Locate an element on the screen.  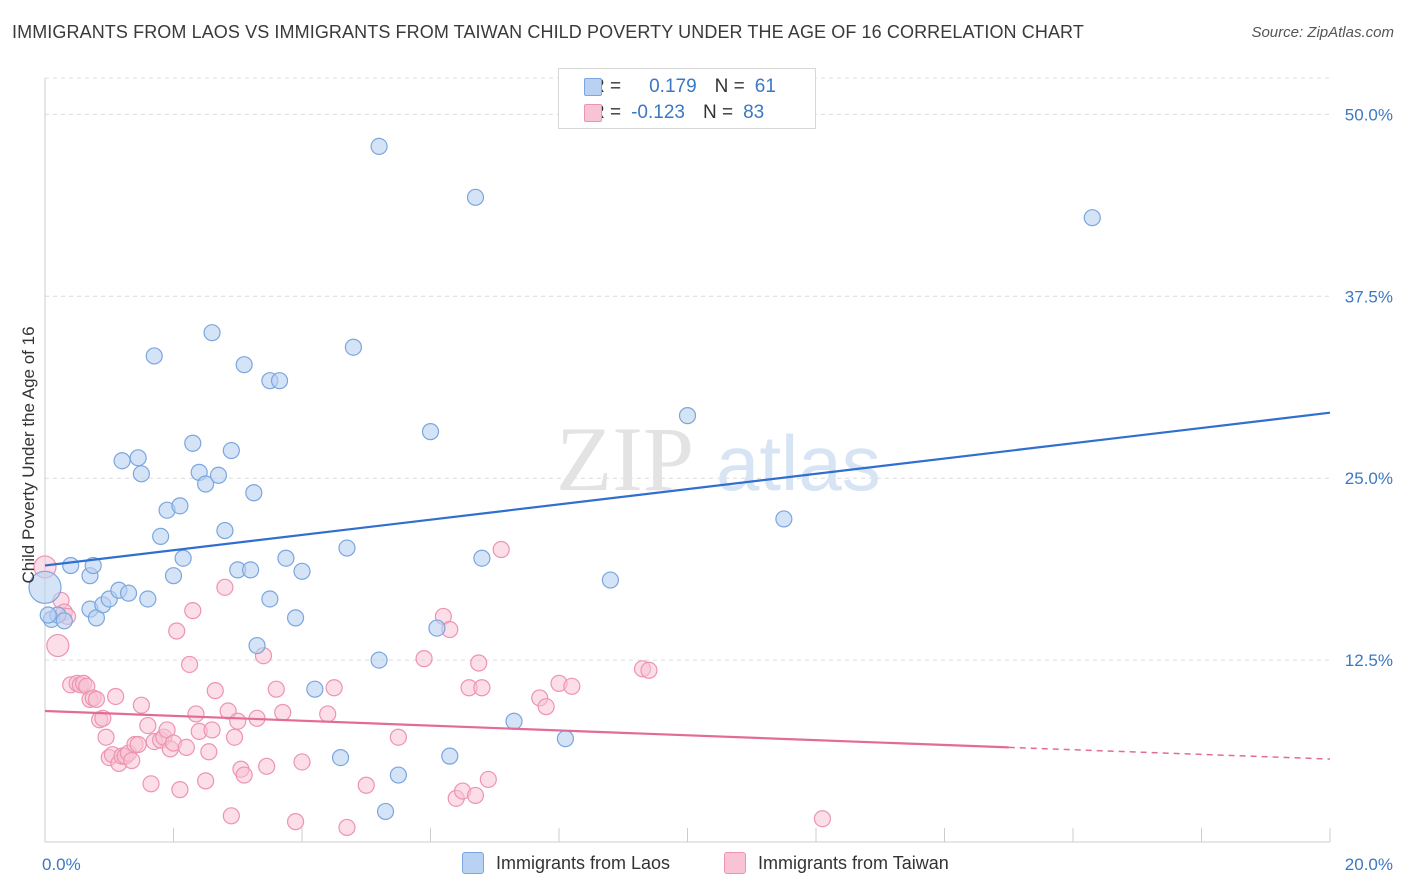
x-tick-label-max: 20.0% is located at coordinates (1369, 864).